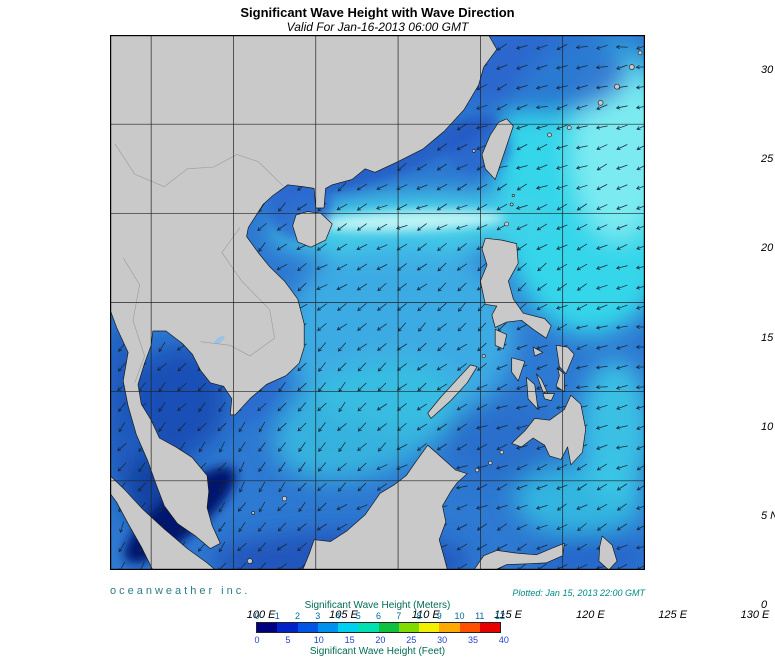  What do you see at coordinates (519, 556) in the screenshot?
I see `sulawesi-island` at bounding box center [519, 556].